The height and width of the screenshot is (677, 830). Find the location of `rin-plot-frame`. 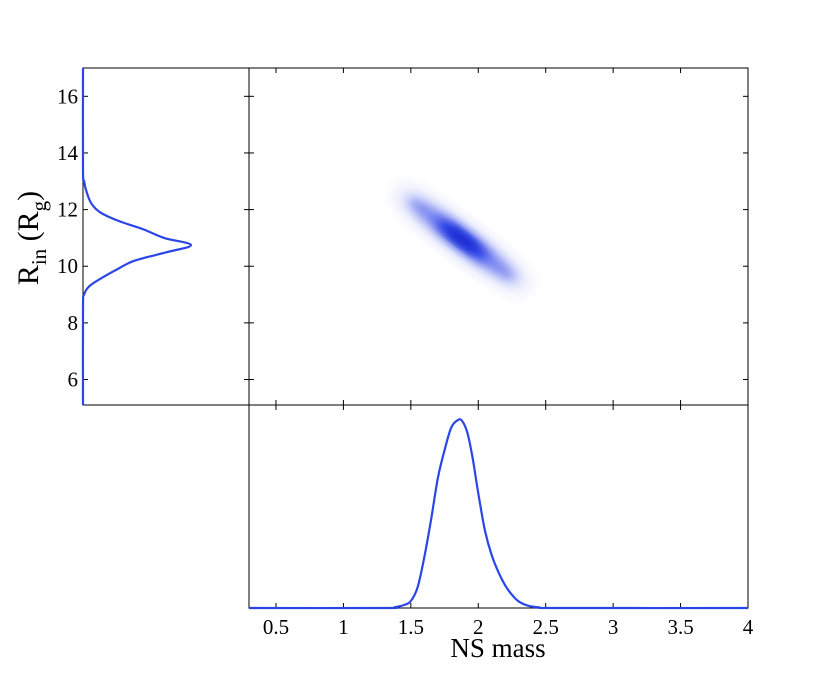

rin-plot-frame is located at coordinates (166, 236).